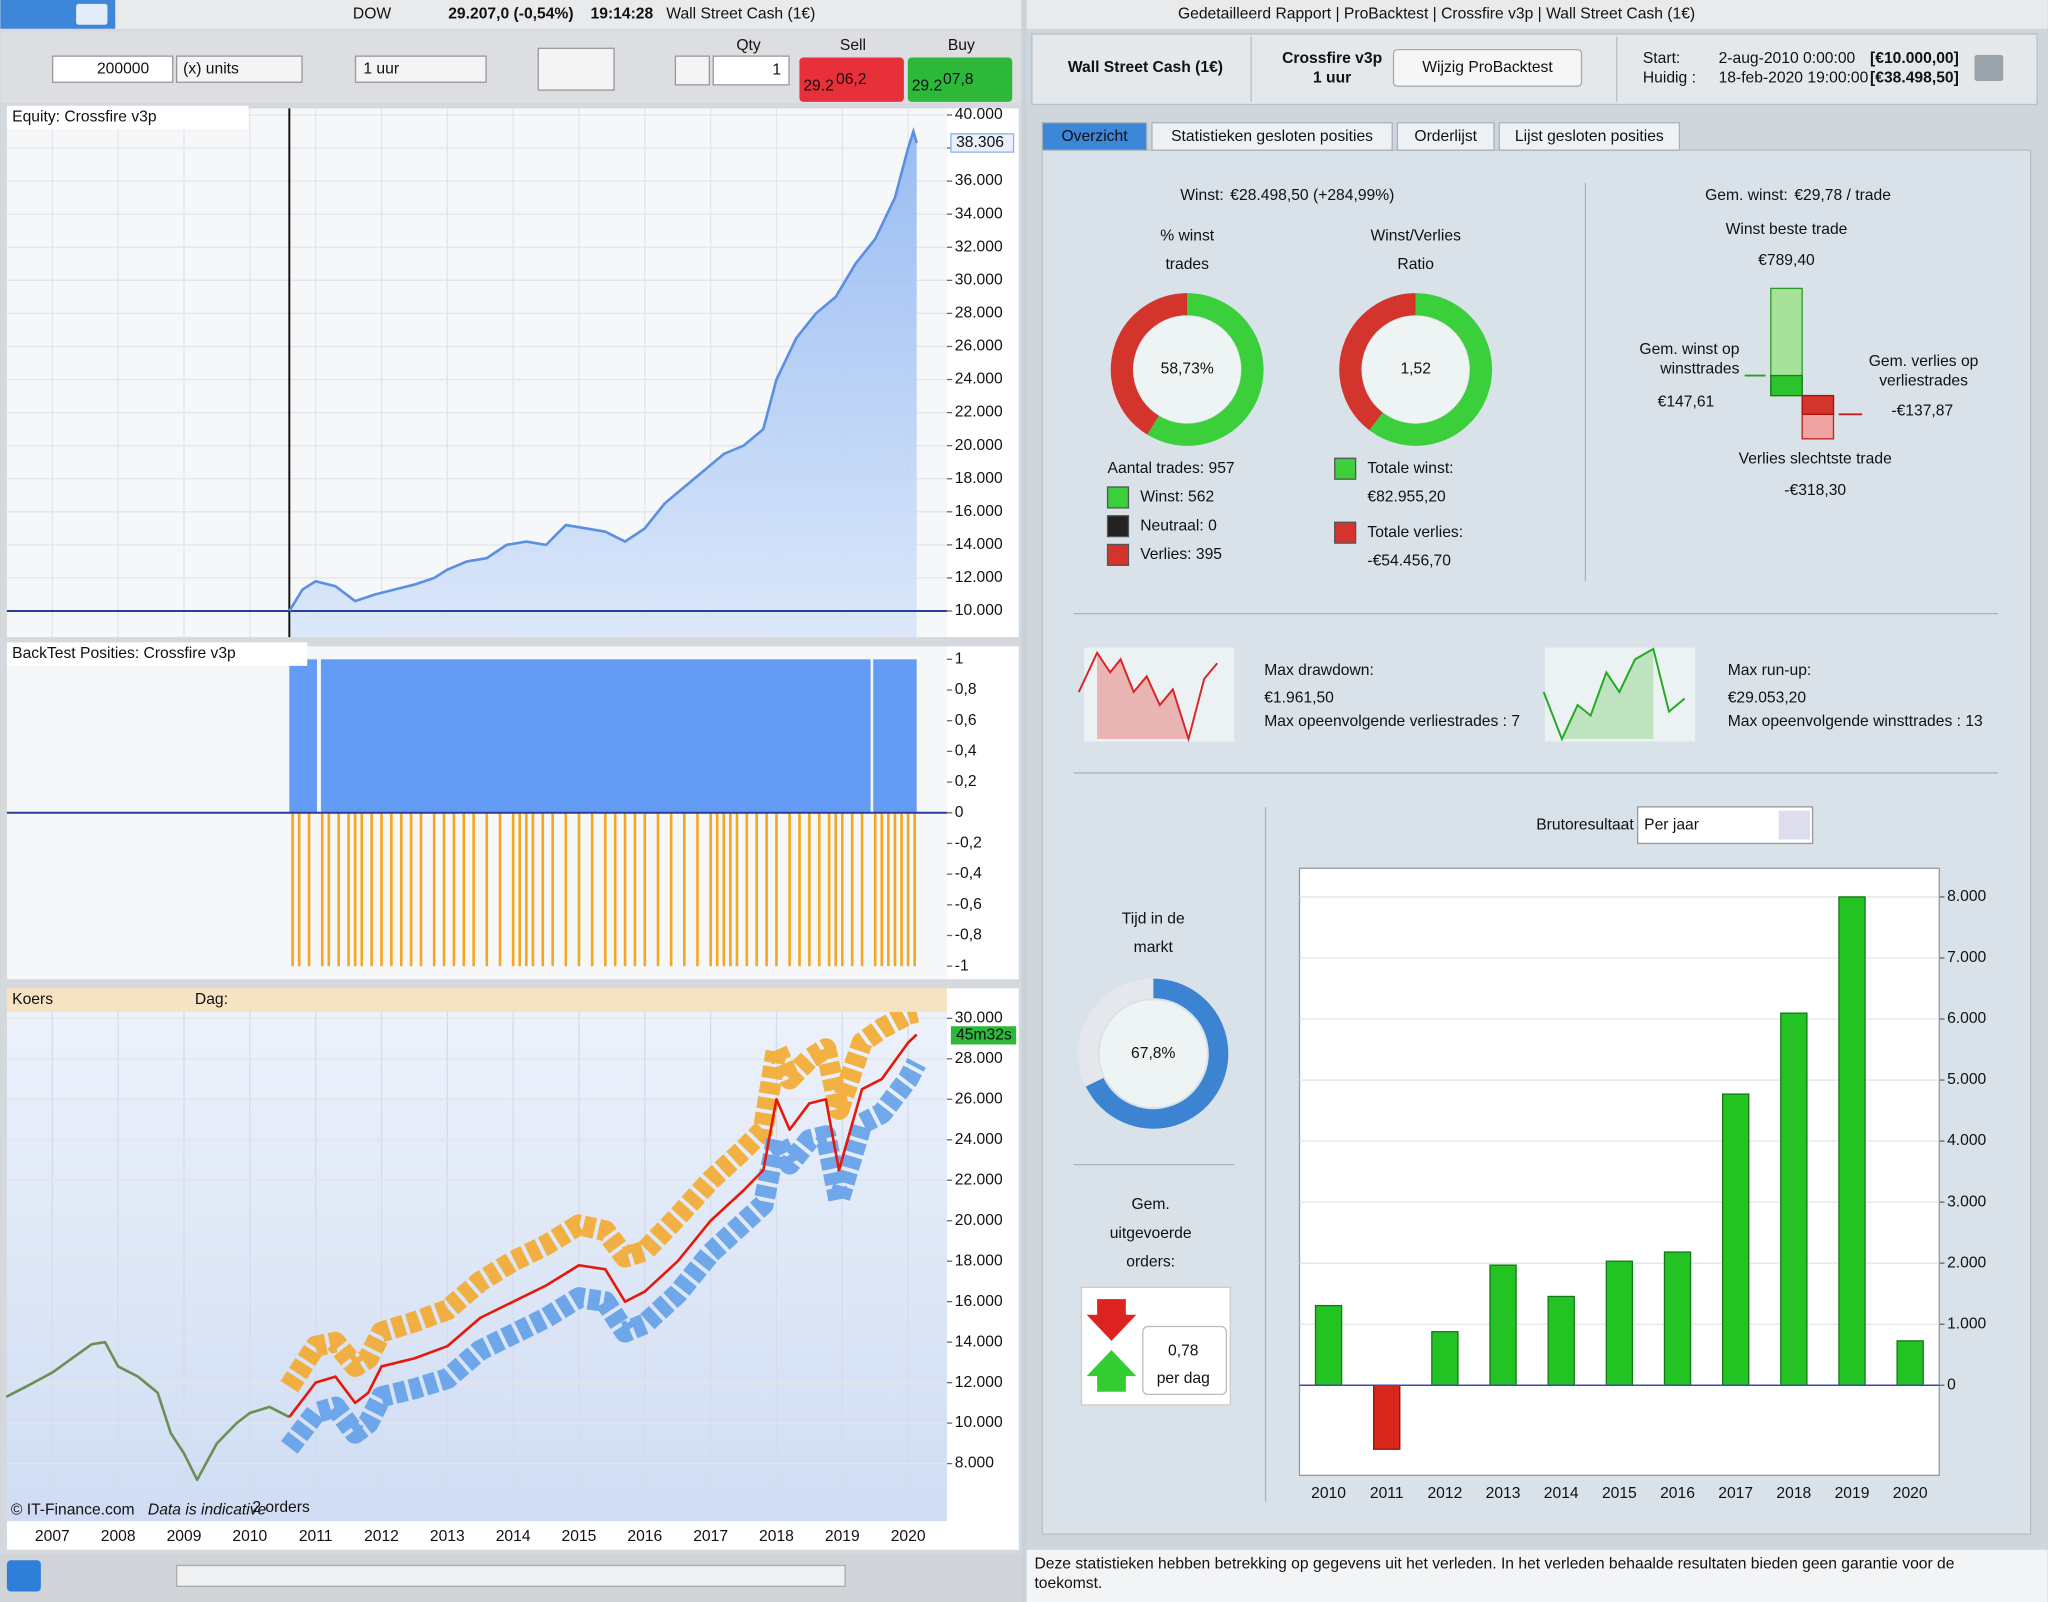  I want to click on settings-button, so click(692, 70).